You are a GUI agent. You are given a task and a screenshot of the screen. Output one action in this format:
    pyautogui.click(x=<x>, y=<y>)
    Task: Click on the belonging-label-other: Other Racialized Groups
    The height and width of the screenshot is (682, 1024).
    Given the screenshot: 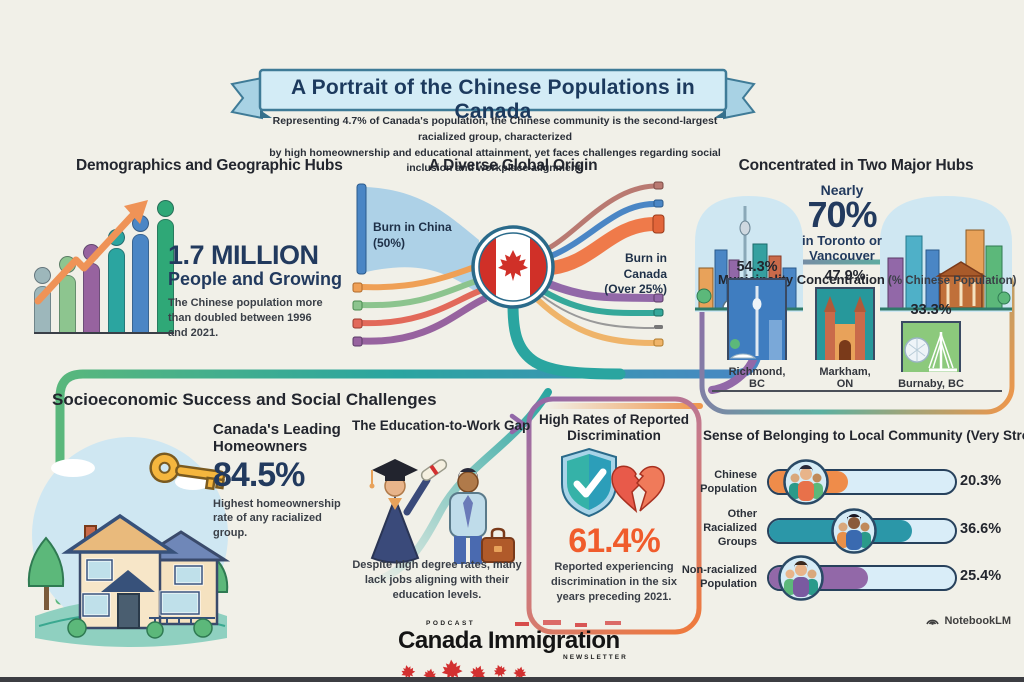 What is the action you would take?
    pyautogui.click(x=730, y=528)
    